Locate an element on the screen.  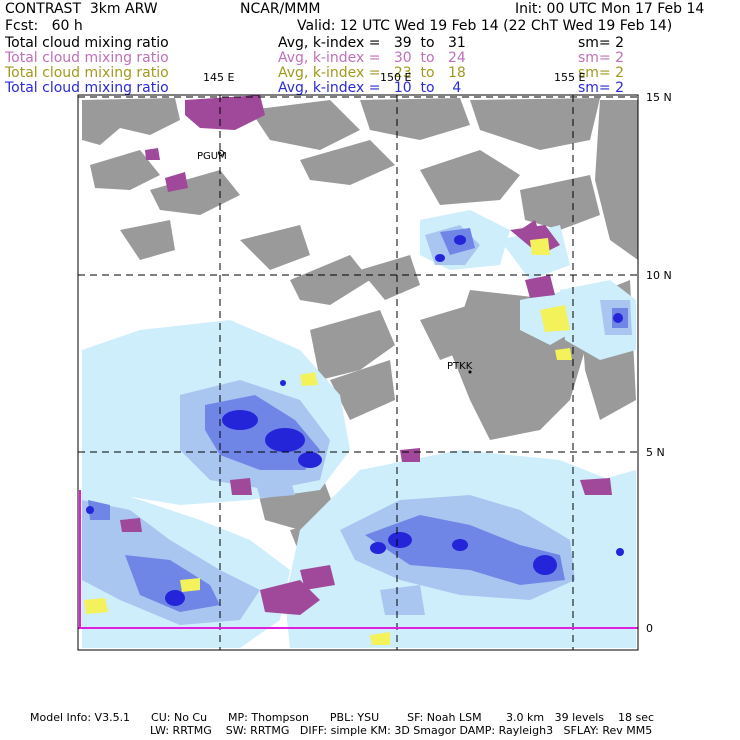
legend-range-4: Avg, k-index = 10 to 4 is located at coordinates (370, 88).